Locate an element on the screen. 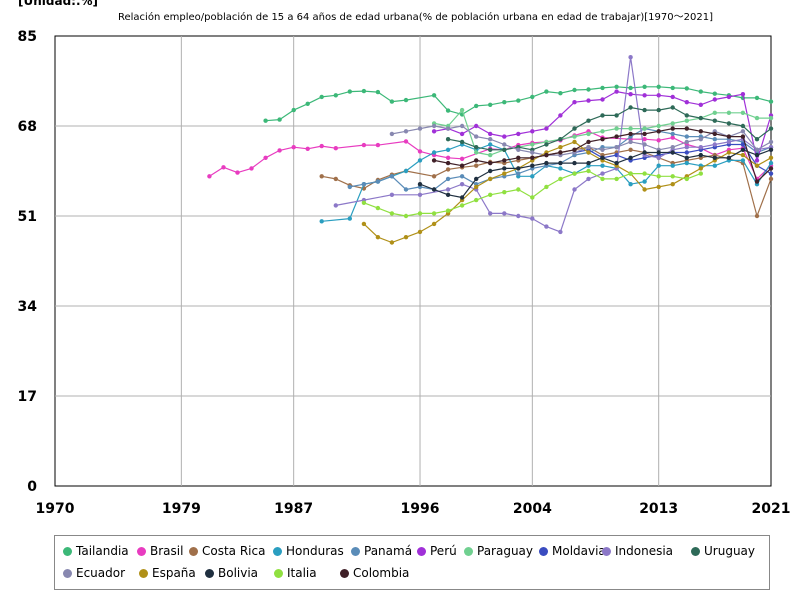 Image resolution: width=800 pixels, height=600 pixels. legend-label: Perú is located at coordinates (443, 551).